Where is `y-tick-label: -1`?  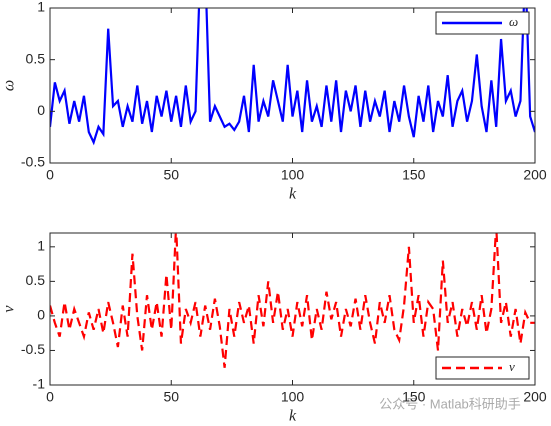
y-tick-label: -1 is located at coordinates (39, 384).